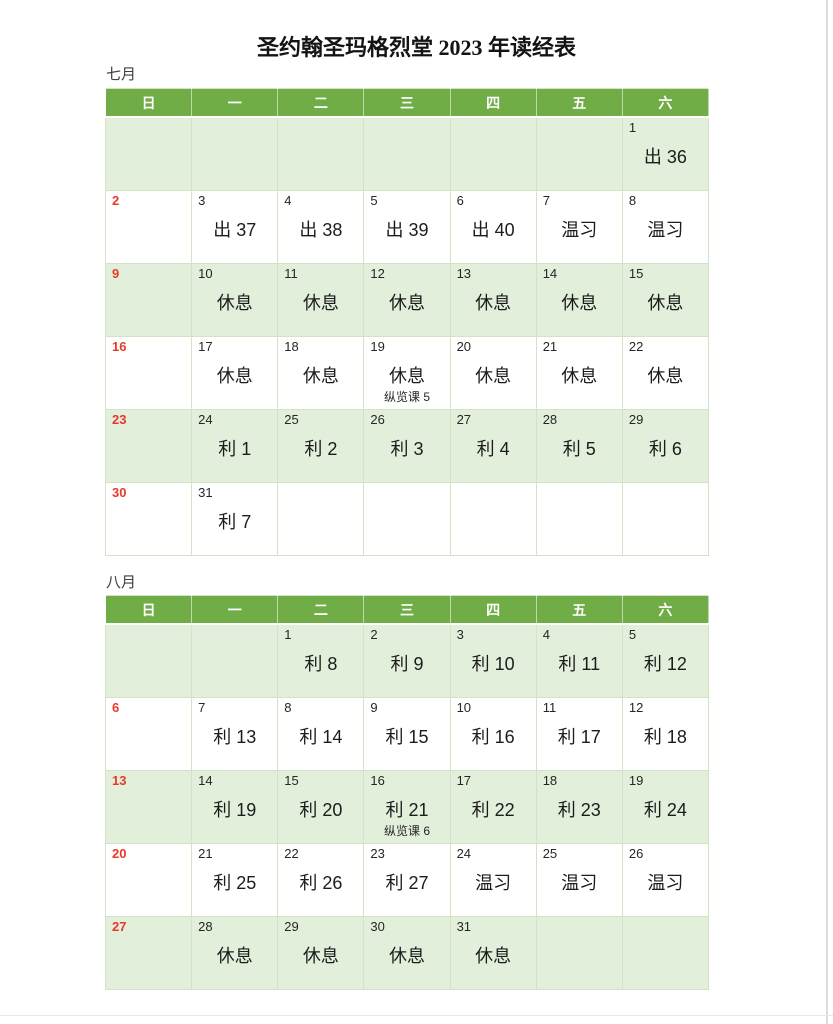  What do you see at coordinates (550, 853) in the screenshot?
I see `day-number: 25` at bounding box center [550, 853].